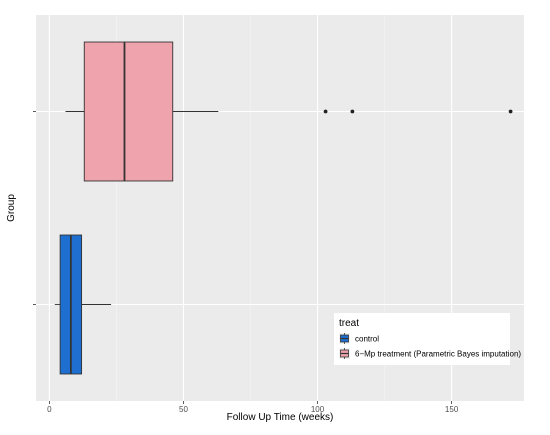 The height and width of the screenshot is (435, 550). I want to click on legend-background, so click(422, 339).